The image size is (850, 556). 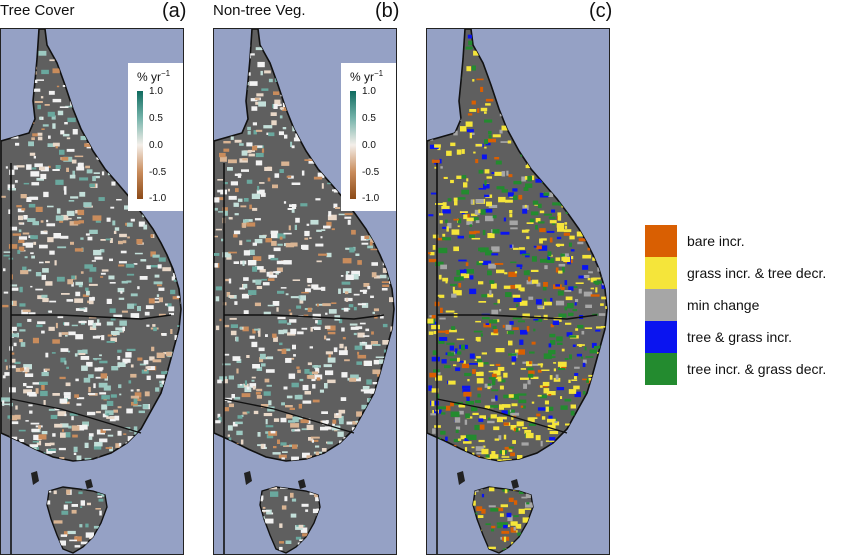 What do you see at coordinates (302, 484) in the screenshot?
I see `island-shape` at bounding box center [302, 484].